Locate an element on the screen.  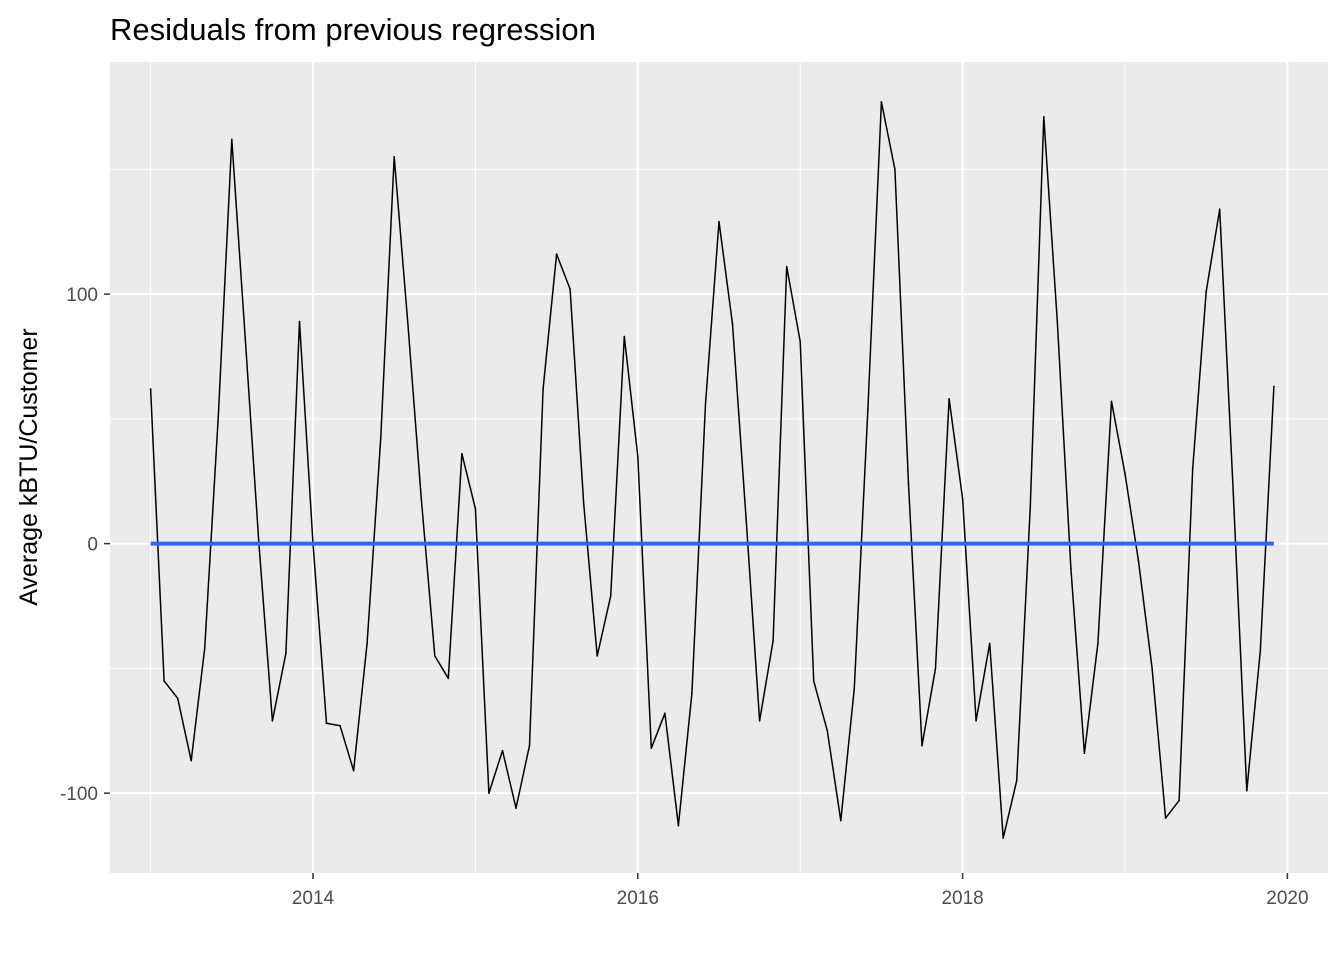
x-axis-tick-labels: 2014 2016 2018 2020 is located at coordinates (800, 898).